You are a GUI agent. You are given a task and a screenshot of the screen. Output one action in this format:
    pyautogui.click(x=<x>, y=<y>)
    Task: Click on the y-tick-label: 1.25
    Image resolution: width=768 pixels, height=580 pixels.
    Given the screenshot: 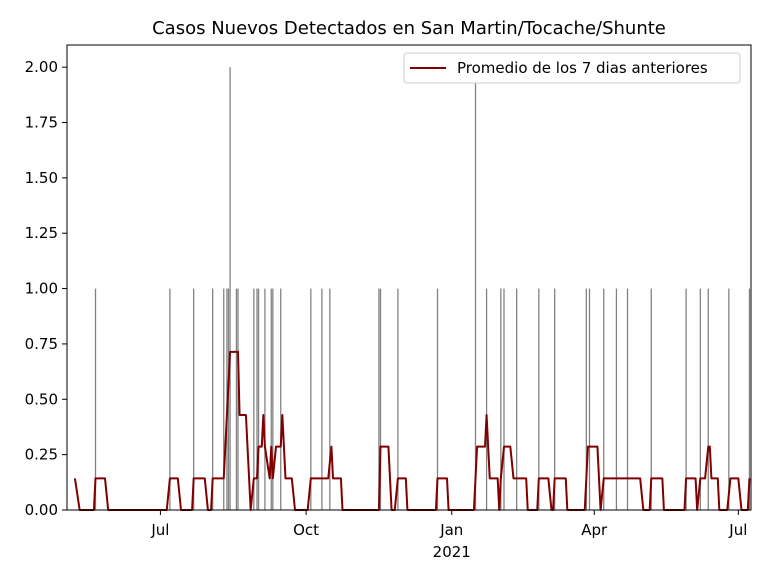 What is the action you would take?
    pyautogui.click(x=41, y=233)
    